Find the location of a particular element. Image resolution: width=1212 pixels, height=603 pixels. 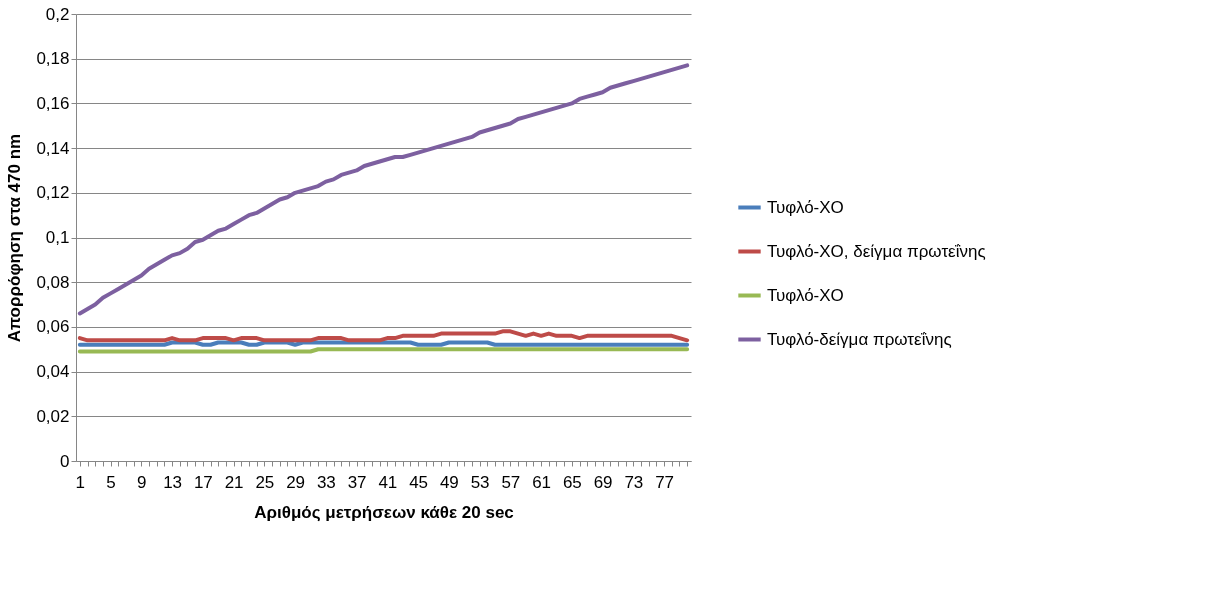

x-tick-label: 73 is located at coordinates (634, 482).